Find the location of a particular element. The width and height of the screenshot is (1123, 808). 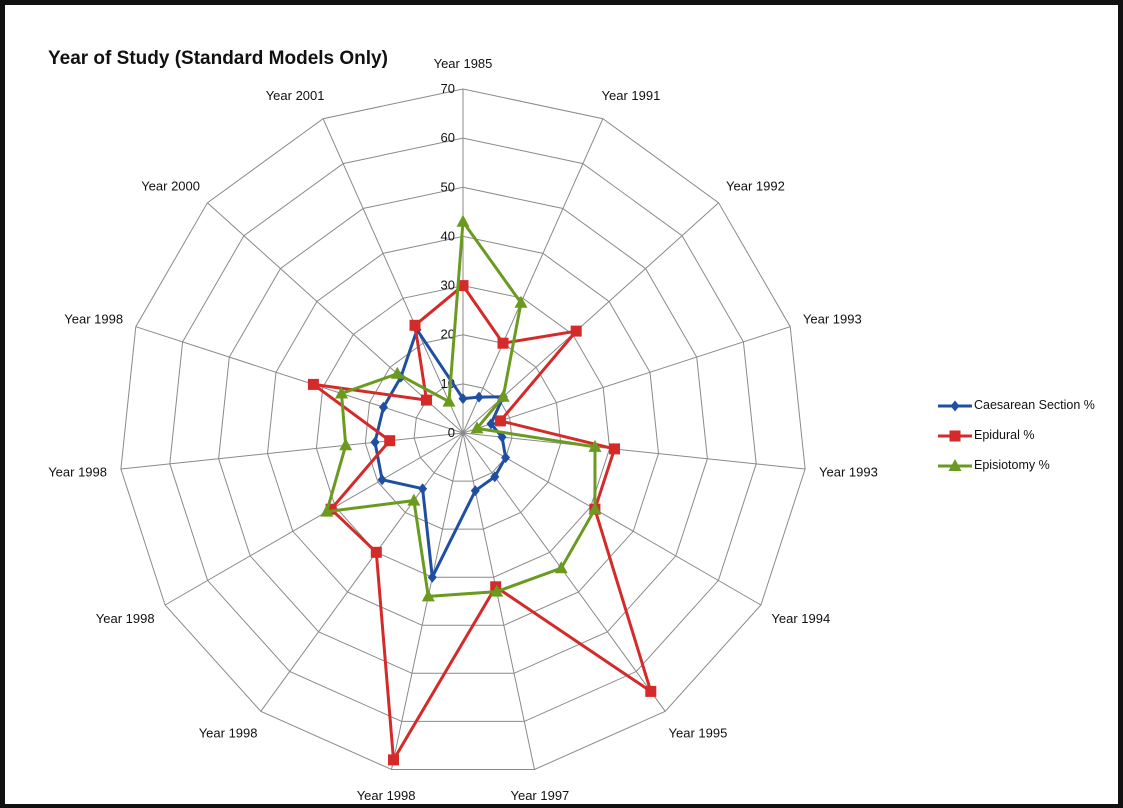

series-line-episiotomy is located at coordinates (460, 407).